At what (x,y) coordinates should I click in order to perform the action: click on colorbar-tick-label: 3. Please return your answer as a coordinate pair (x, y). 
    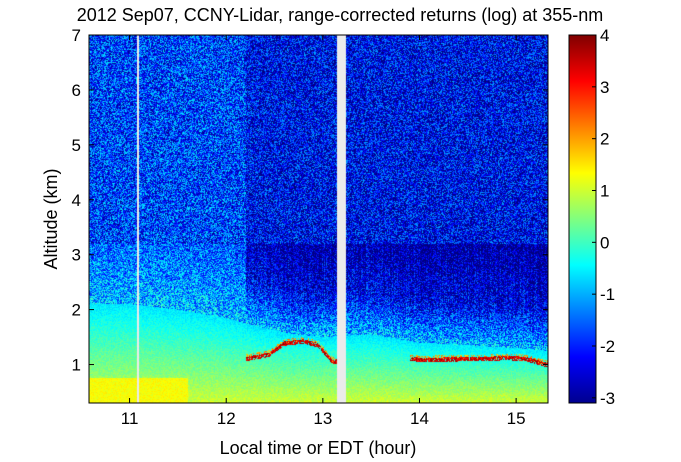
    Looking at the image, I should click on (604, 87).